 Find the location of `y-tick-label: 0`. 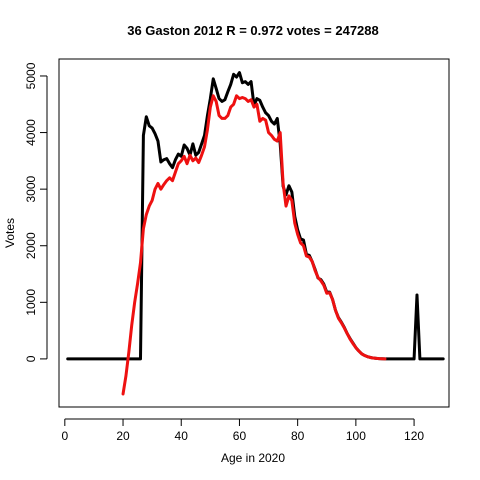

y-tick-label: 0 is located at coordinates (31, 358).